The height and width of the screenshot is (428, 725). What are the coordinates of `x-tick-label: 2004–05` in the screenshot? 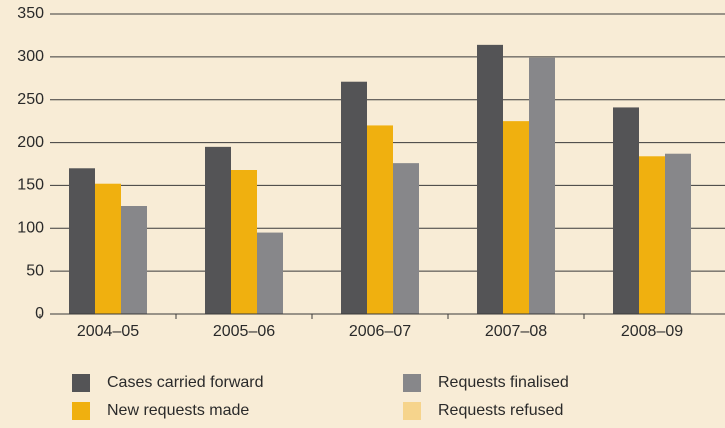 It's located at (108, 331).